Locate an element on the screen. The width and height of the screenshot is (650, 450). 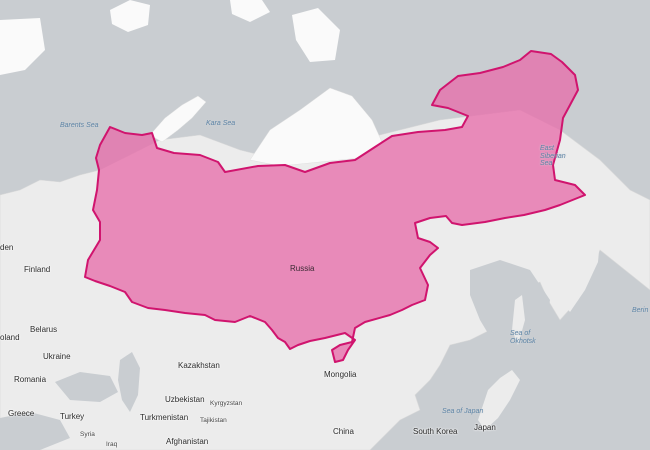
svalbard is located at coordinates (130, 16).